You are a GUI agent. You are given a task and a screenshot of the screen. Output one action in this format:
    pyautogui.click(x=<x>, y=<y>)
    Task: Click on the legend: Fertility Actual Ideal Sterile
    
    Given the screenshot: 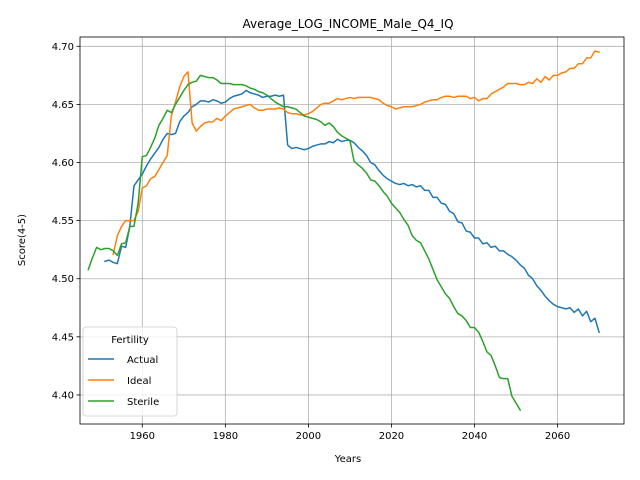 What is the action you would take?
    pyautogui.click(x=130, y=371)
    